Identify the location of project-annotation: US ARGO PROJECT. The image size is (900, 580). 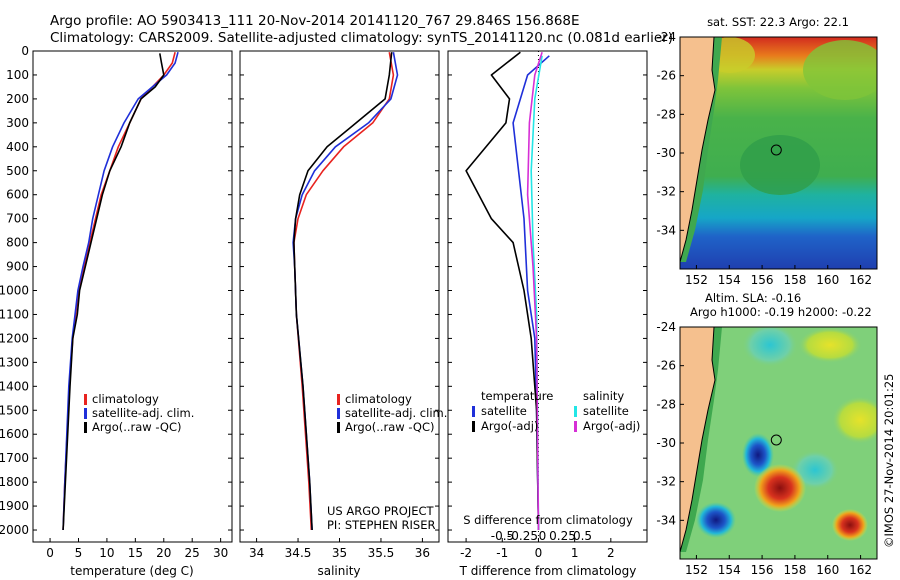
(381, 511).